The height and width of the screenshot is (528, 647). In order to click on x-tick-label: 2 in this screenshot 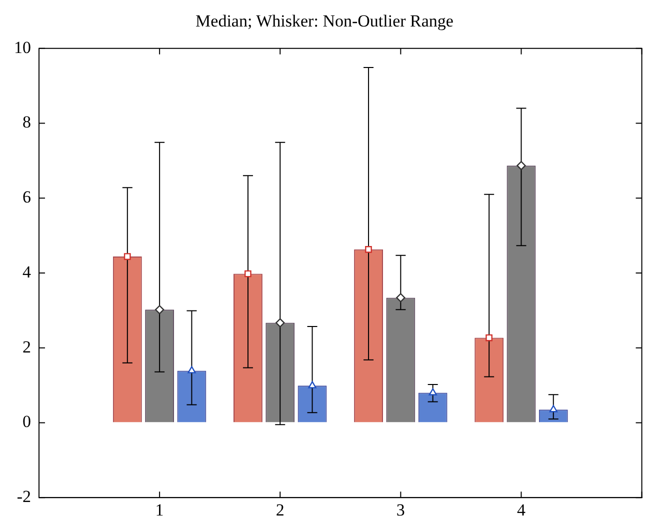, I will do `click(280, 510)`.